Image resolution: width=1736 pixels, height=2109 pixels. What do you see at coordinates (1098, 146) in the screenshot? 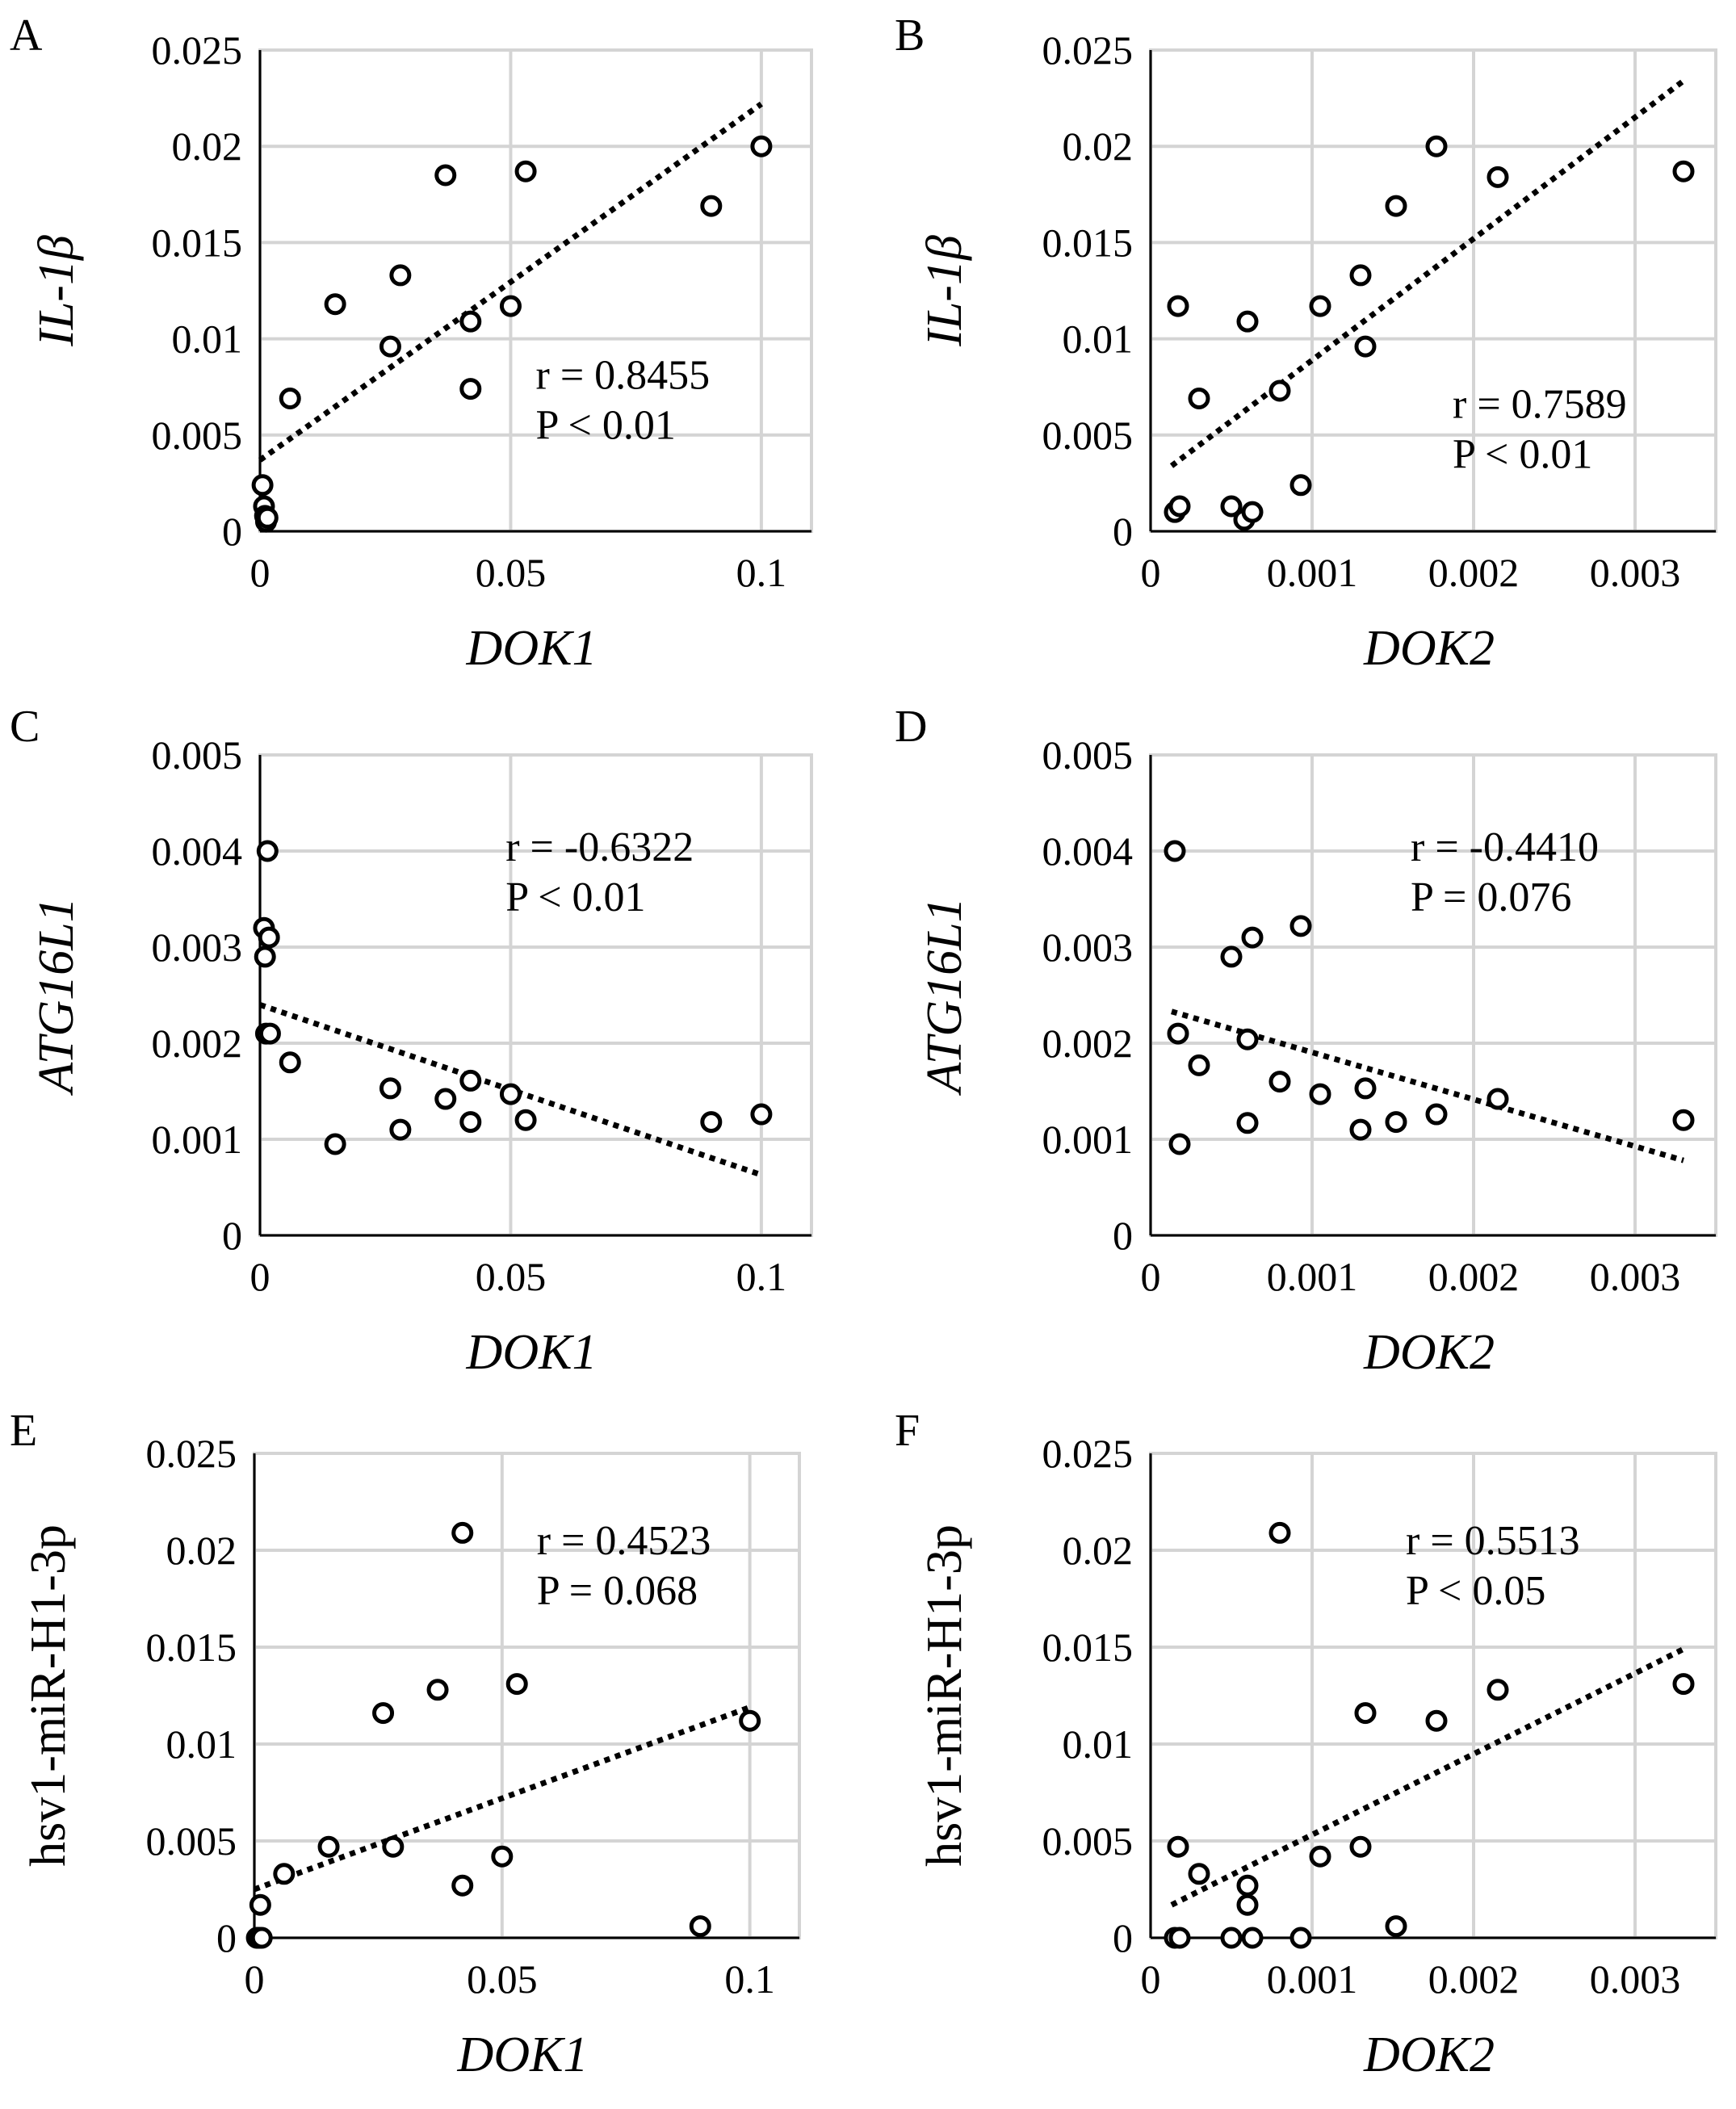
I see `panel-b-ytick-label-4: 0.02` at bounding box center [1098, 146].